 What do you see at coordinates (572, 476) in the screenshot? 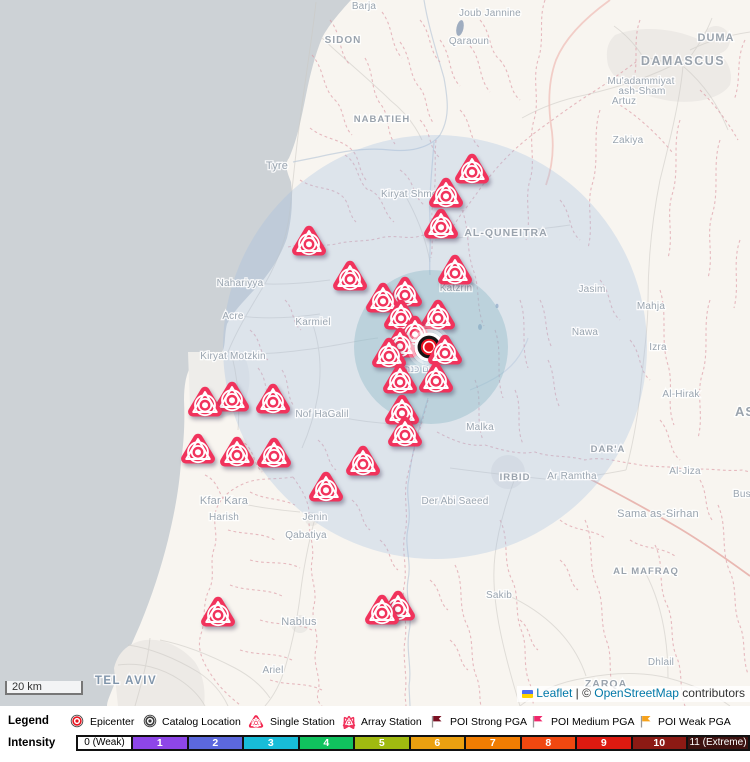
I see `svg-text: Ar Ramtha` at bounding box center [572, 476].